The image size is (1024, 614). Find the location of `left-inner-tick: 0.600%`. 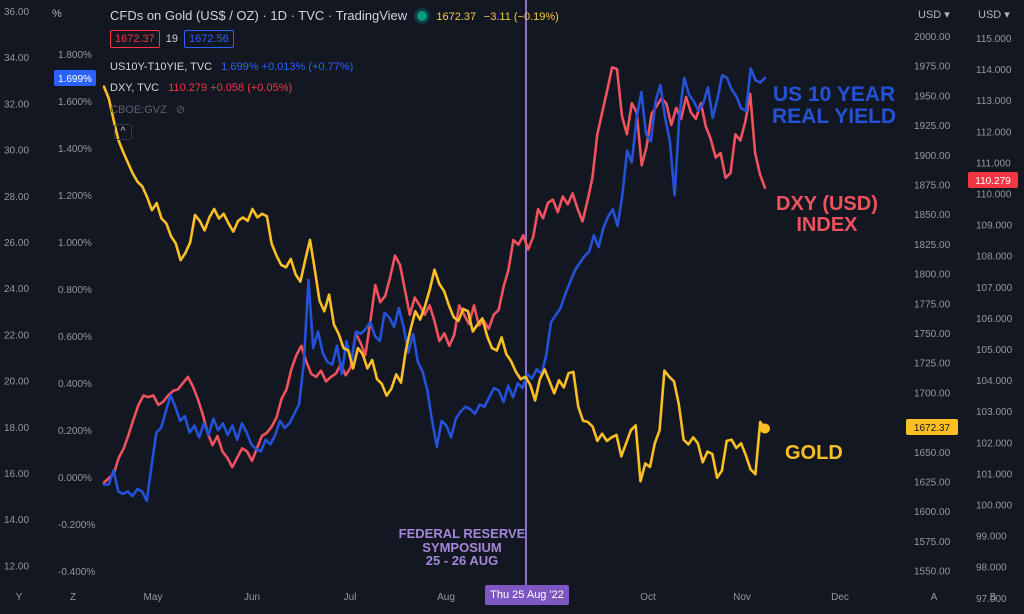

left-inner-tick: 0.600% is located at coordinates (75, 337).